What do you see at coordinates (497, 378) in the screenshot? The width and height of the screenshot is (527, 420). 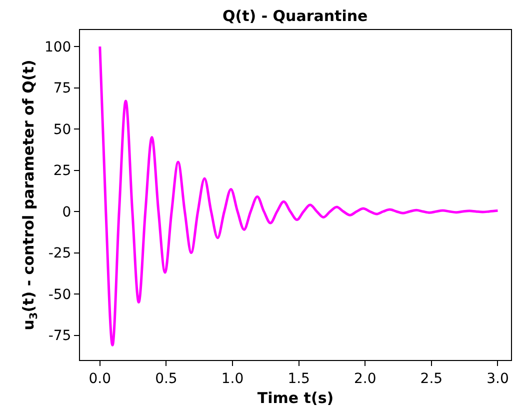 I see `x-tick-label: 3.0` at bounding box center [497, 378].